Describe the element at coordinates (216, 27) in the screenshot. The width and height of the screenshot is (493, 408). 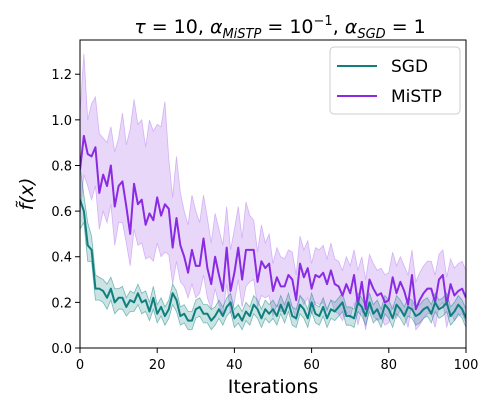
I see `title-alpha-mistp: α` at that location.